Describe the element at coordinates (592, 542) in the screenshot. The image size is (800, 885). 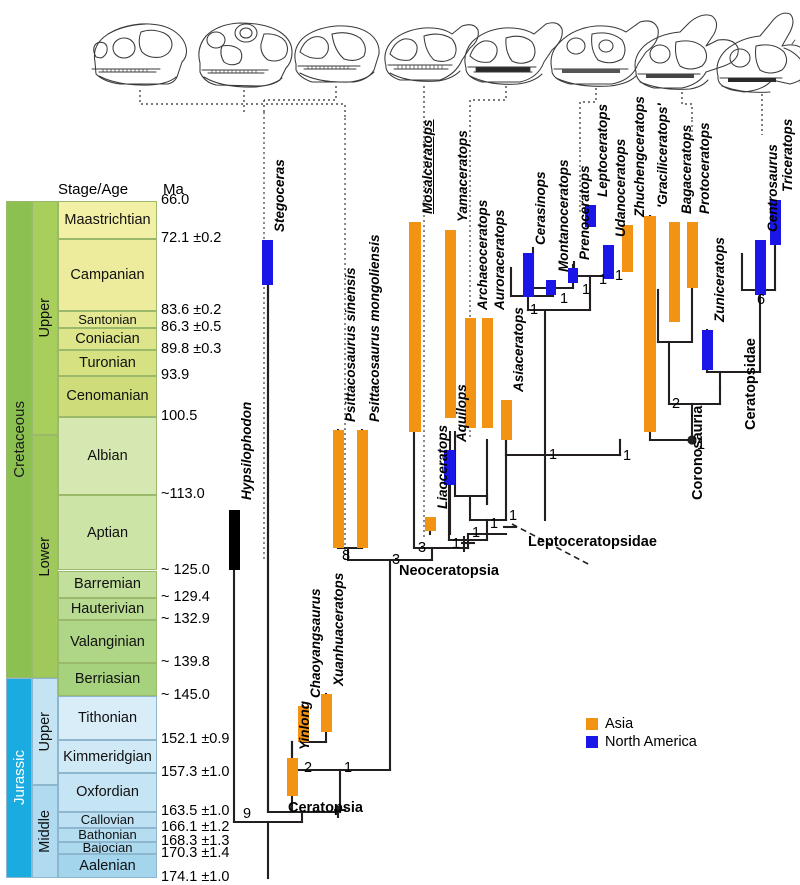
I see `clade-label-leptoceratopsidae: Leptoceratopsidae` at that location.